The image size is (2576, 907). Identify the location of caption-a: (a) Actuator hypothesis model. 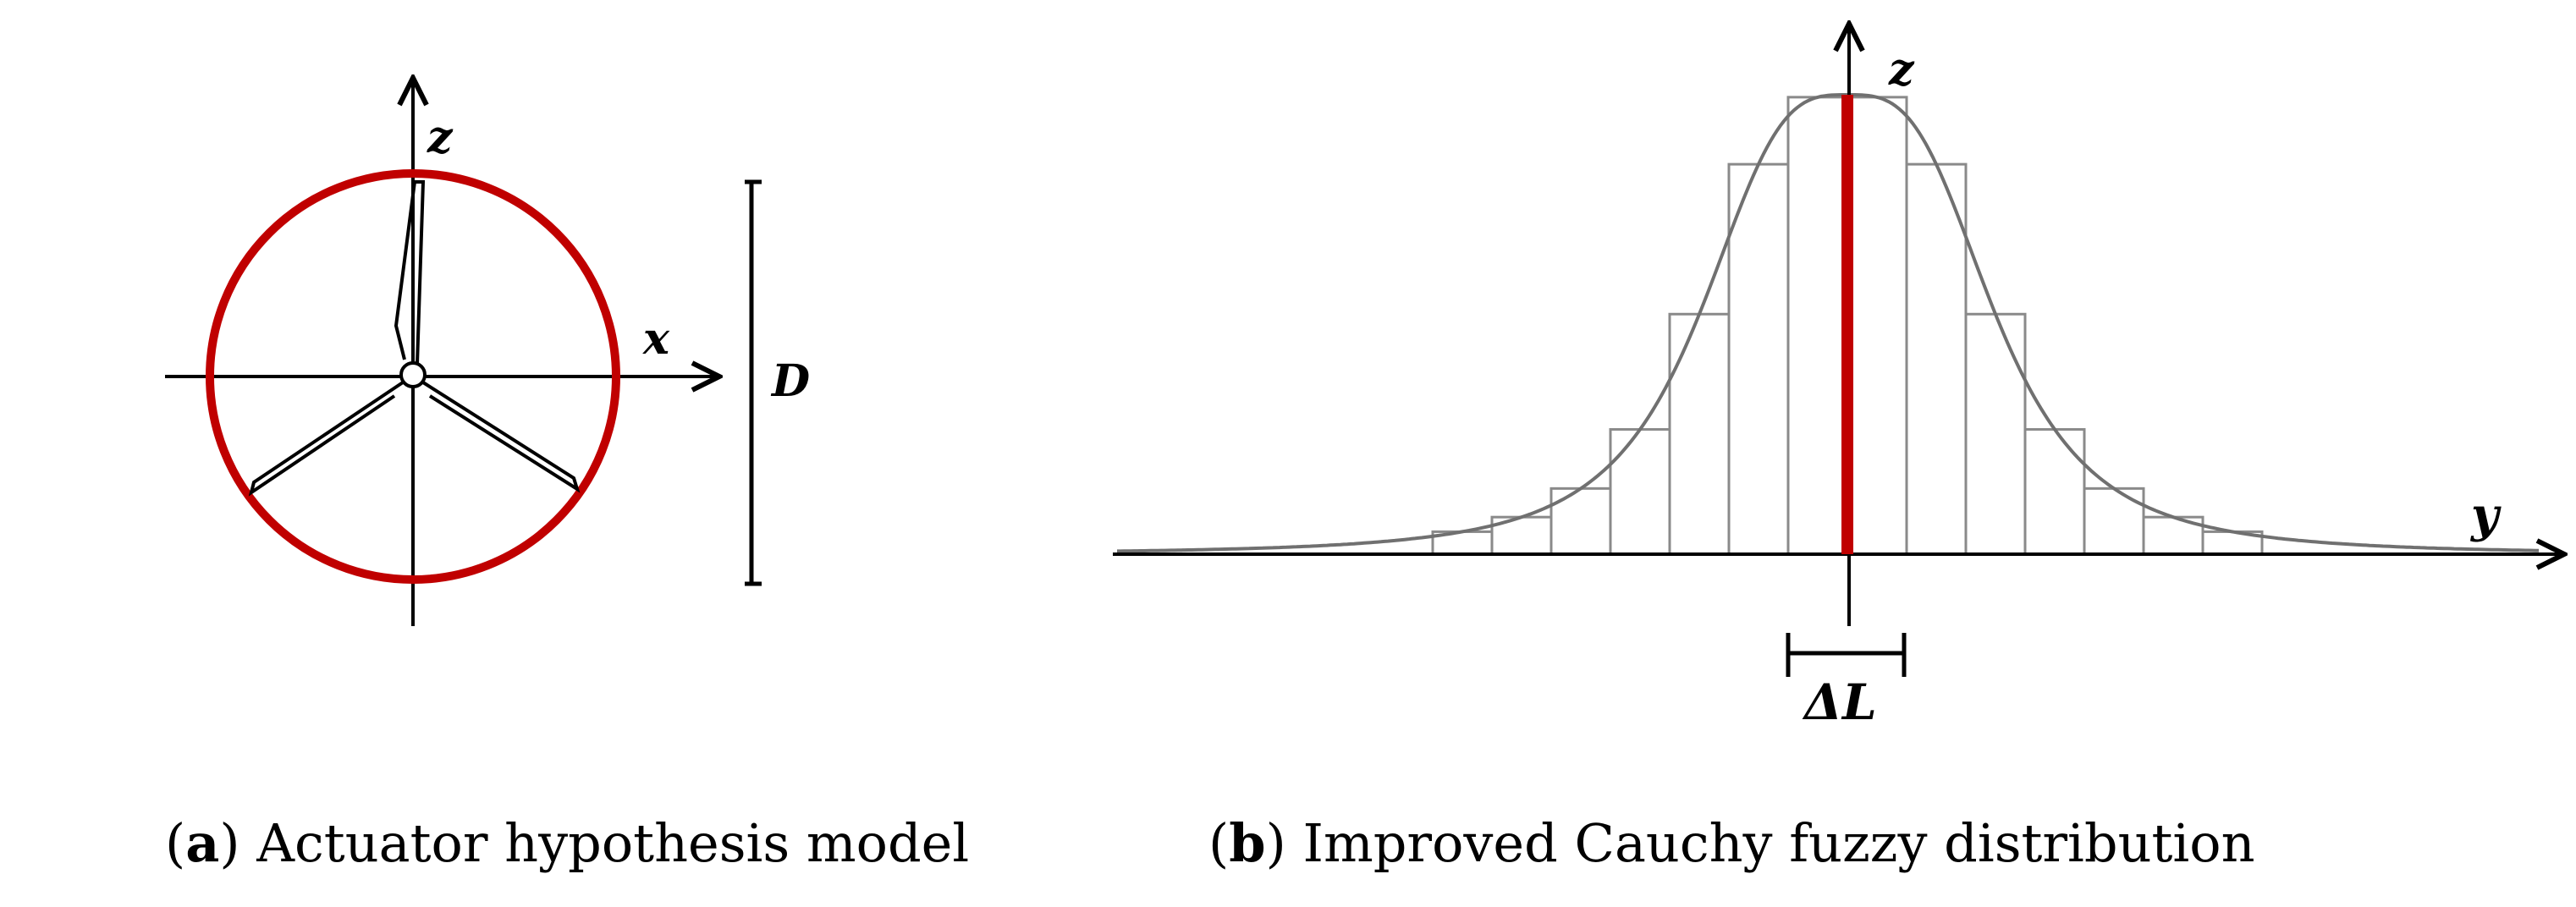
(567, 843).